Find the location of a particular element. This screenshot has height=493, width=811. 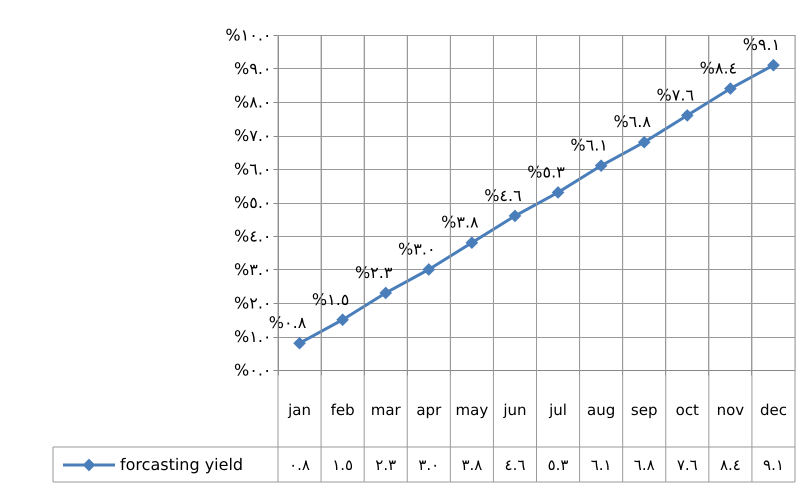

x-tick-label: mar is located at coordinates (386, 410).